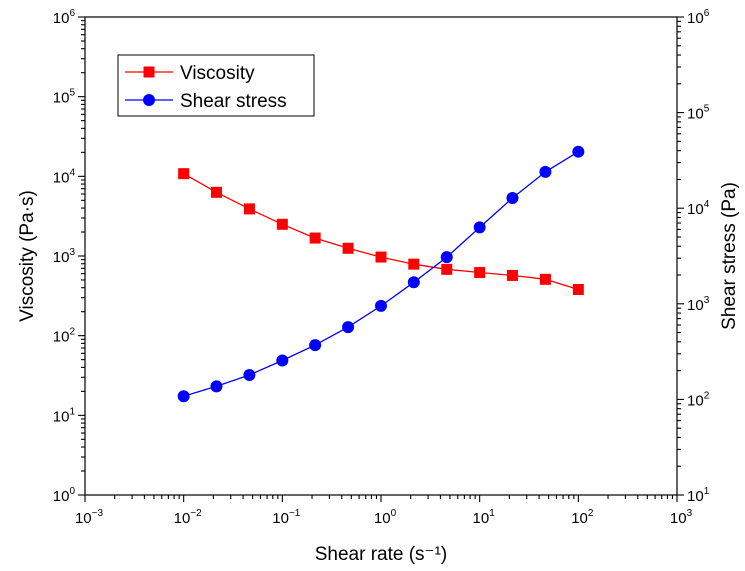  I want to click on y2-tick-label-0: 10¹, so click(698, 495).